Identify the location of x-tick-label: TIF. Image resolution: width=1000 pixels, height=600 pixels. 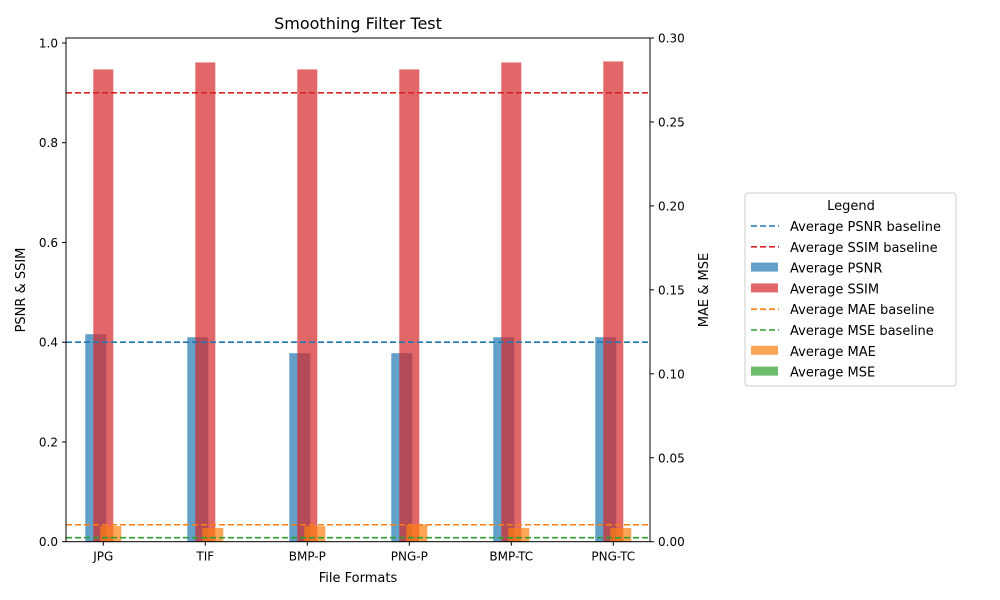
(204, 557).